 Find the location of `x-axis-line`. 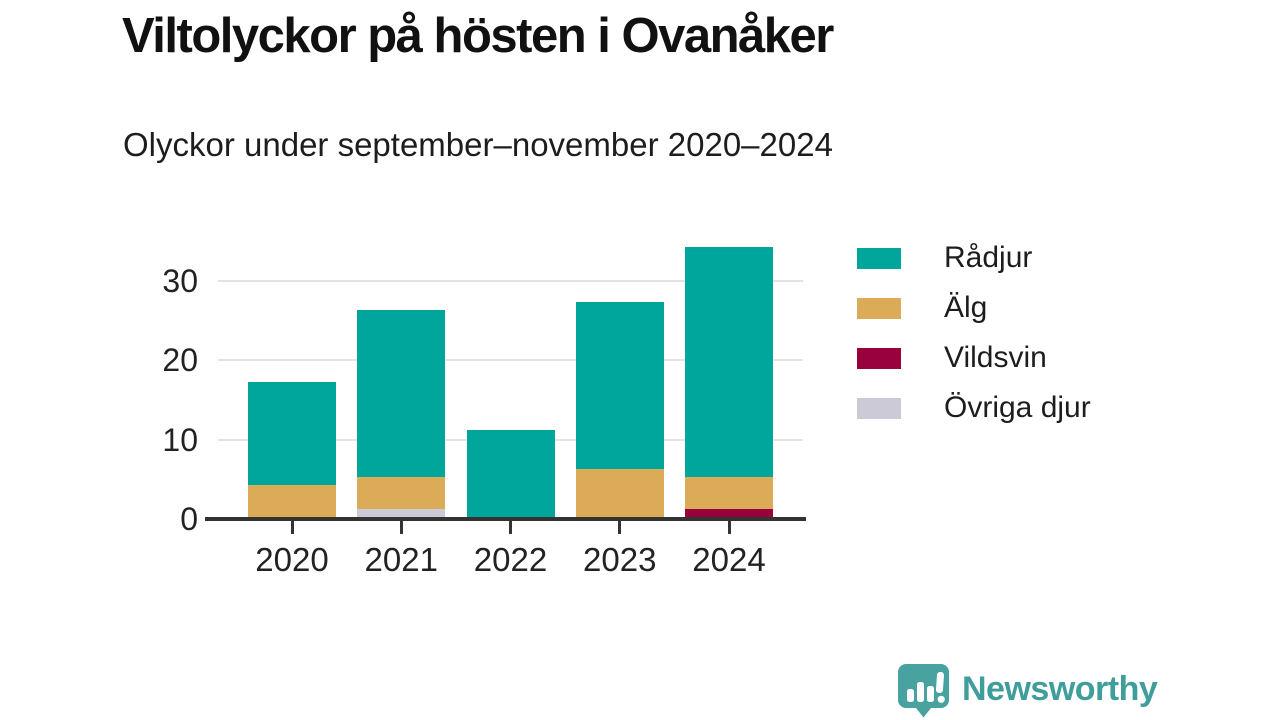

x-axis-line is located at coordinates (505, 519).